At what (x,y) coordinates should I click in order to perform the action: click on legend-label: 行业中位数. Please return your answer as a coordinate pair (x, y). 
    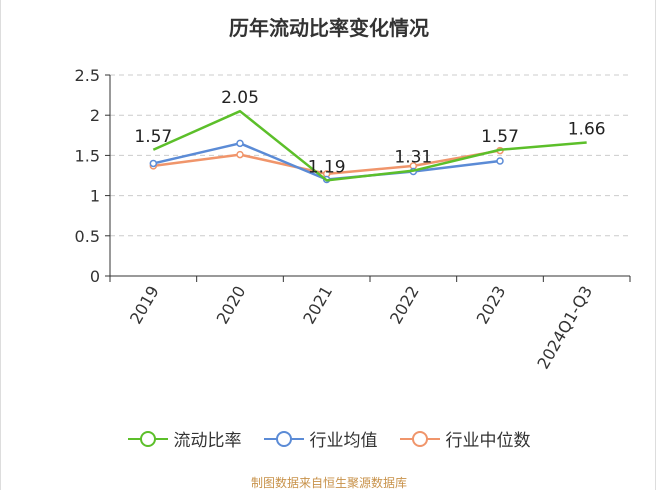
    Looking at the image, I should click on (488, 441).